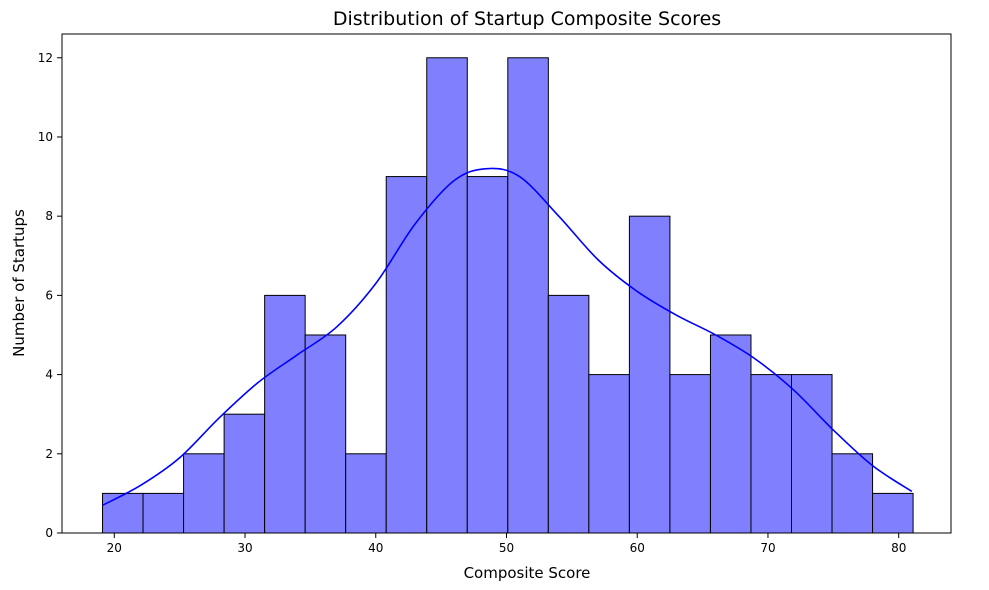  Describe the element at coordinates (19, 283) in the screenshot. I see `y-axis-label: Number of Startups` at that location.